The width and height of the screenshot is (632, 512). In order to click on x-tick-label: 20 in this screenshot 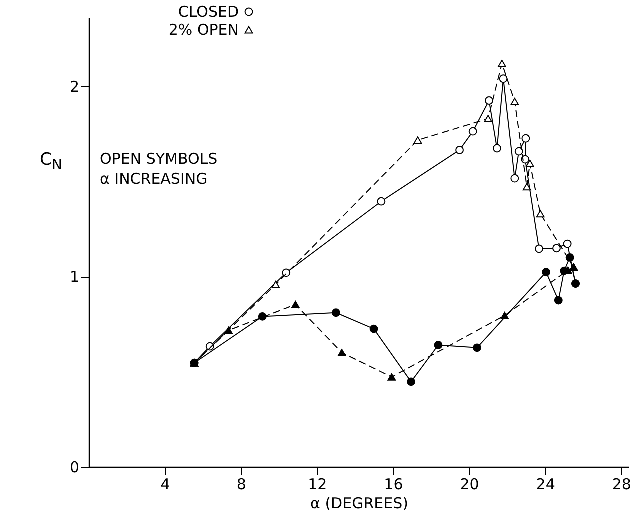, I will do `click(470, 485)`.